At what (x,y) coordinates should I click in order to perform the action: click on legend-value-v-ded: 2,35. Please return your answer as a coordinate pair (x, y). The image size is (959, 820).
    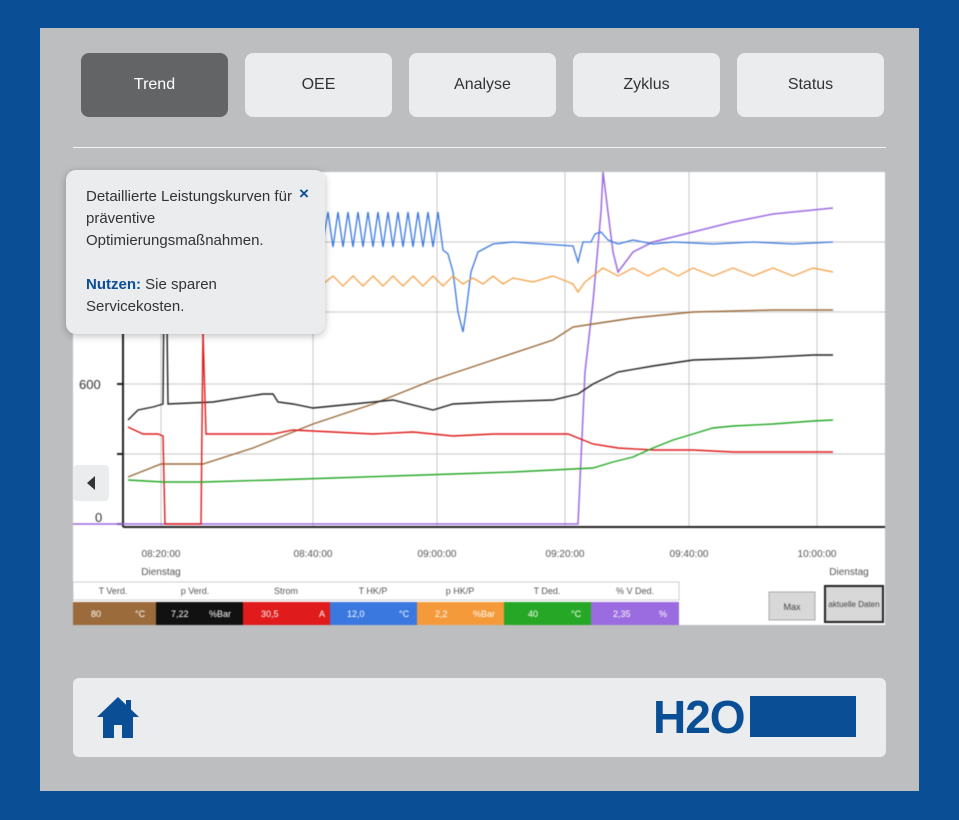
    Looking at the image, I should click on (622, 614).